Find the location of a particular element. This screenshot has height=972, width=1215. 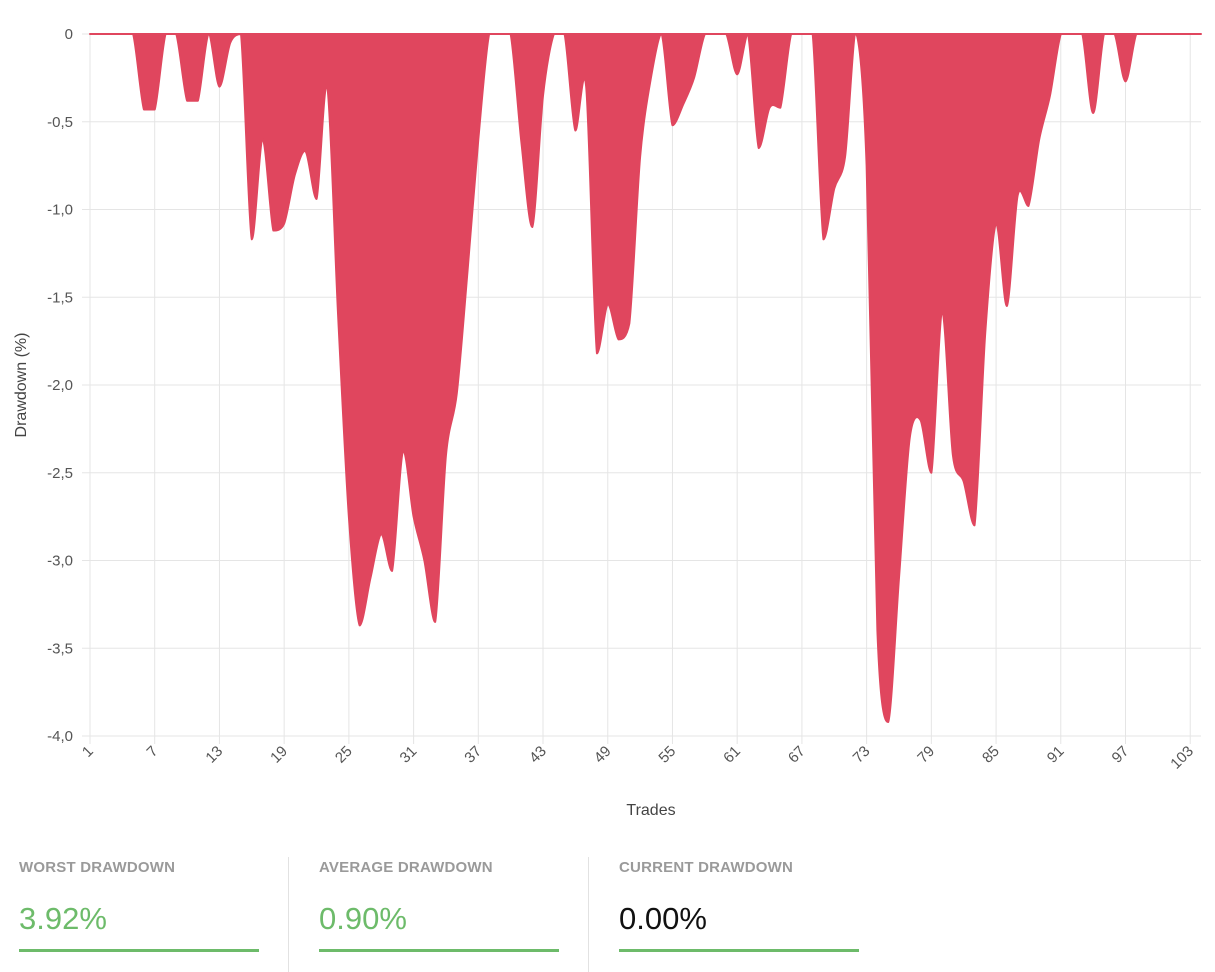

x-tick-label: 7 is located at coordinates (153, 752).